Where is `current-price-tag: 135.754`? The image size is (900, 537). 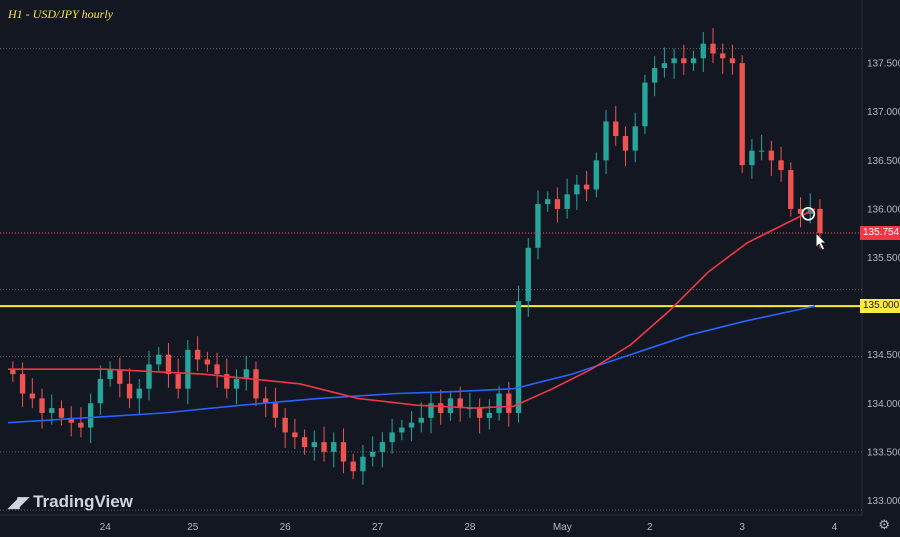 current-price-tag: 135.754 is located at coordinates (880, 232).